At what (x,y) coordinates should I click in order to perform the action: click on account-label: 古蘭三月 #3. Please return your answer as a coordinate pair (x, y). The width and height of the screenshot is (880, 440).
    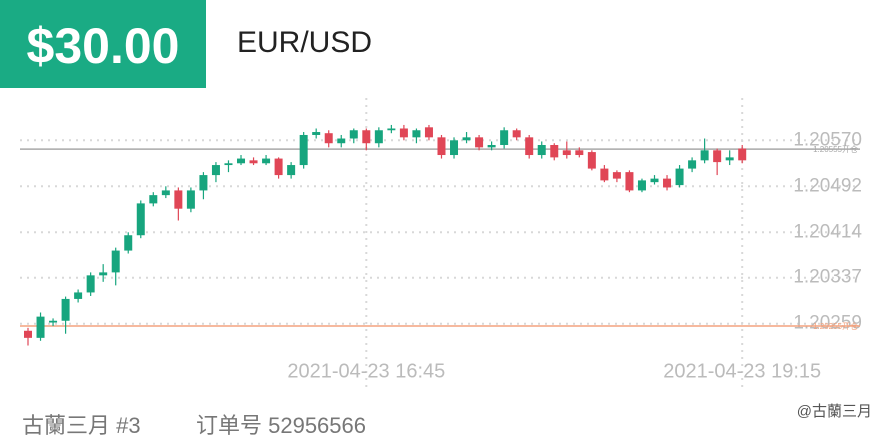
    Looking at the image, I should click on (81, 425).